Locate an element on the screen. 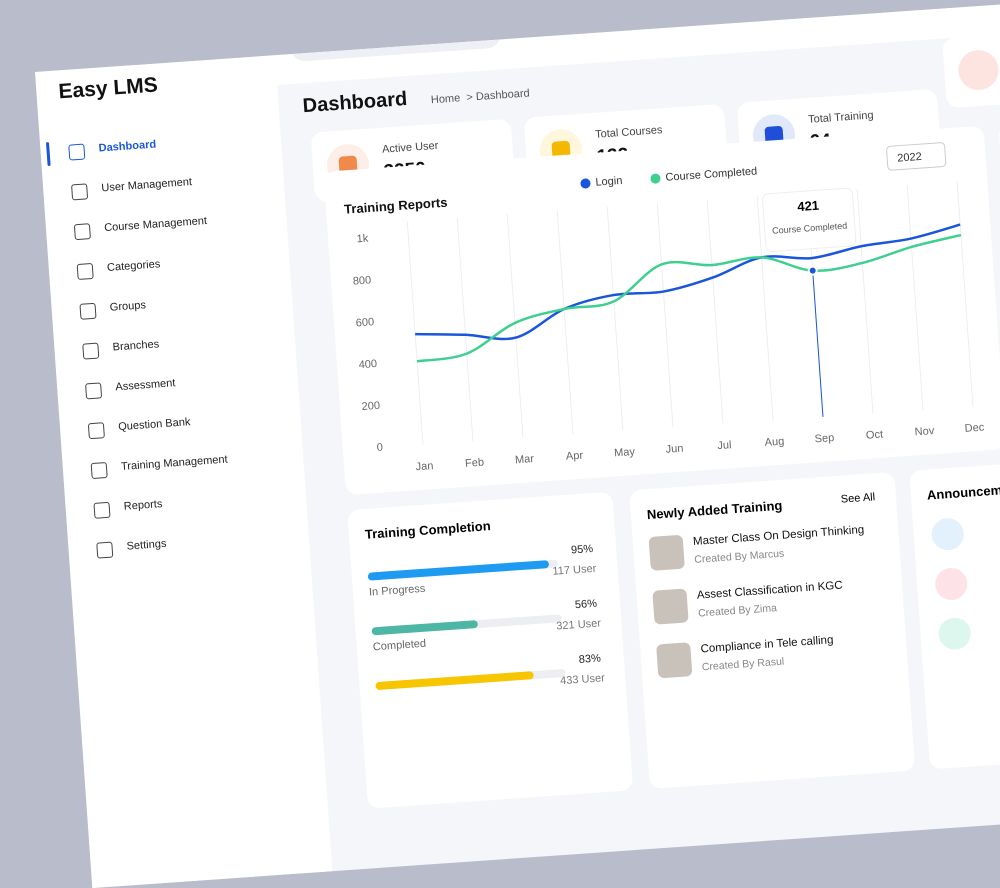  training-creator: Created By Marcus is located at coordinates (739, 556).